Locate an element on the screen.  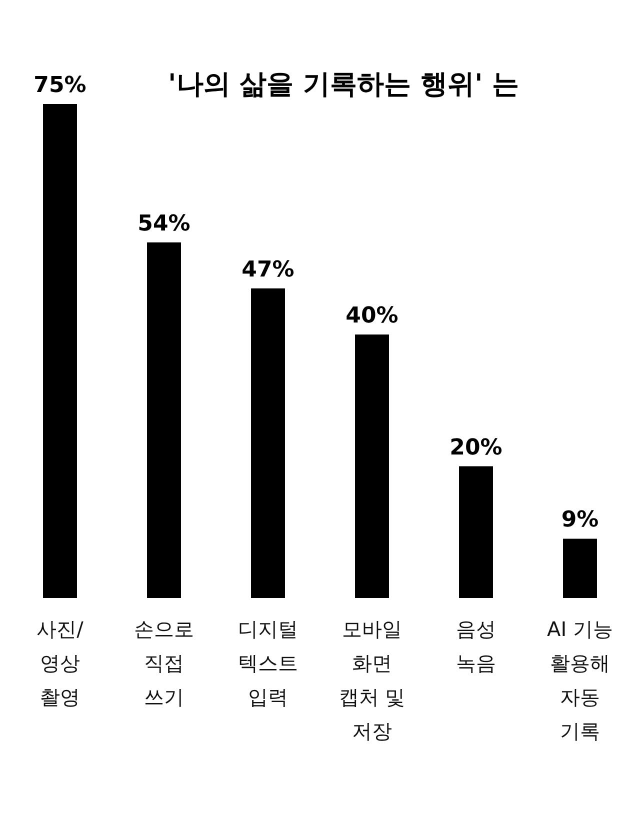
data-label: 75% is located at coordinates (60, 85).